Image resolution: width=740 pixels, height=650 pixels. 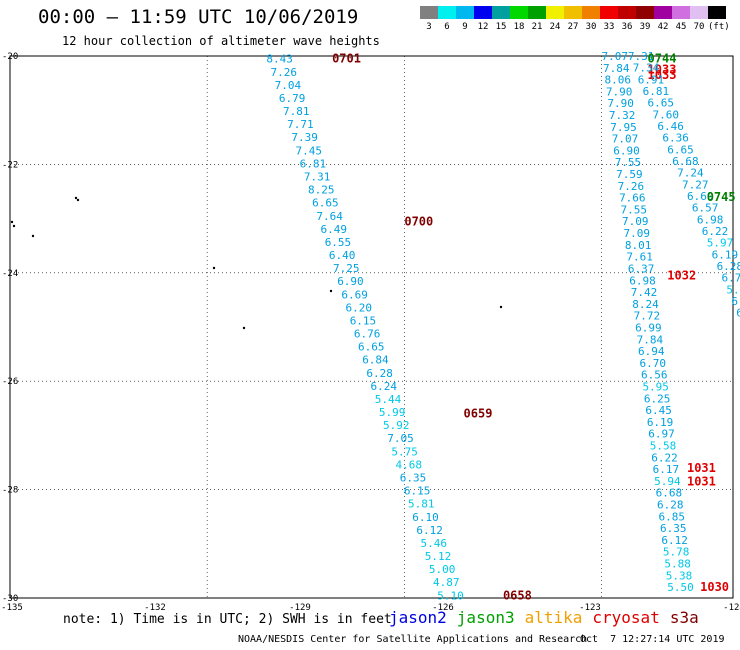 I want to click on y-tick-label: -24, so click(x=10, y=274).